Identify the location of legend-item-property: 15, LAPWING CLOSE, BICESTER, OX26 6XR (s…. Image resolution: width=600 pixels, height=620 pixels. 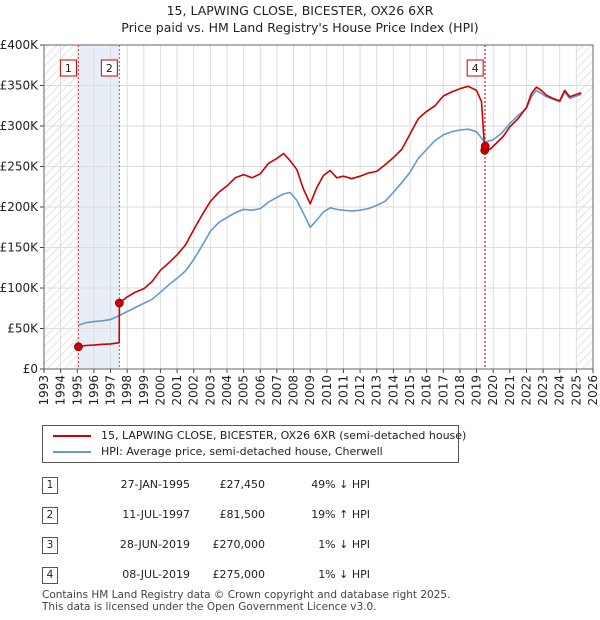
(254, 436).